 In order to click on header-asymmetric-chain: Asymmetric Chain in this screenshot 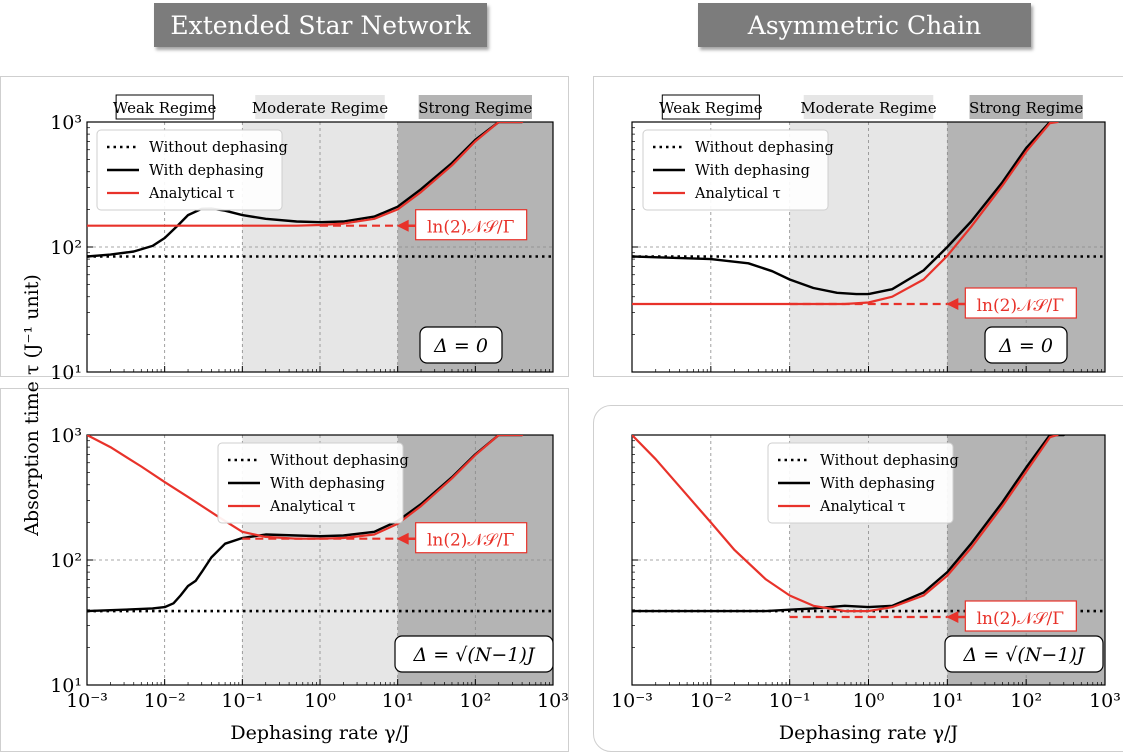, I will do `click(864, 25)`.